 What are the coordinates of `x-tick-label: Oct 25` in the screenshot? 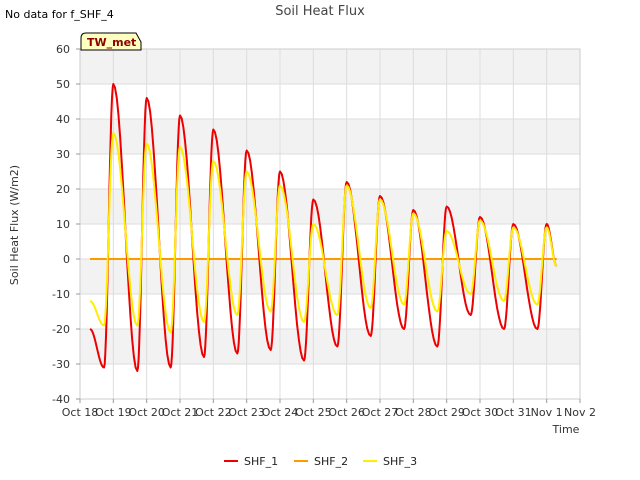 It's located at (313, 412).